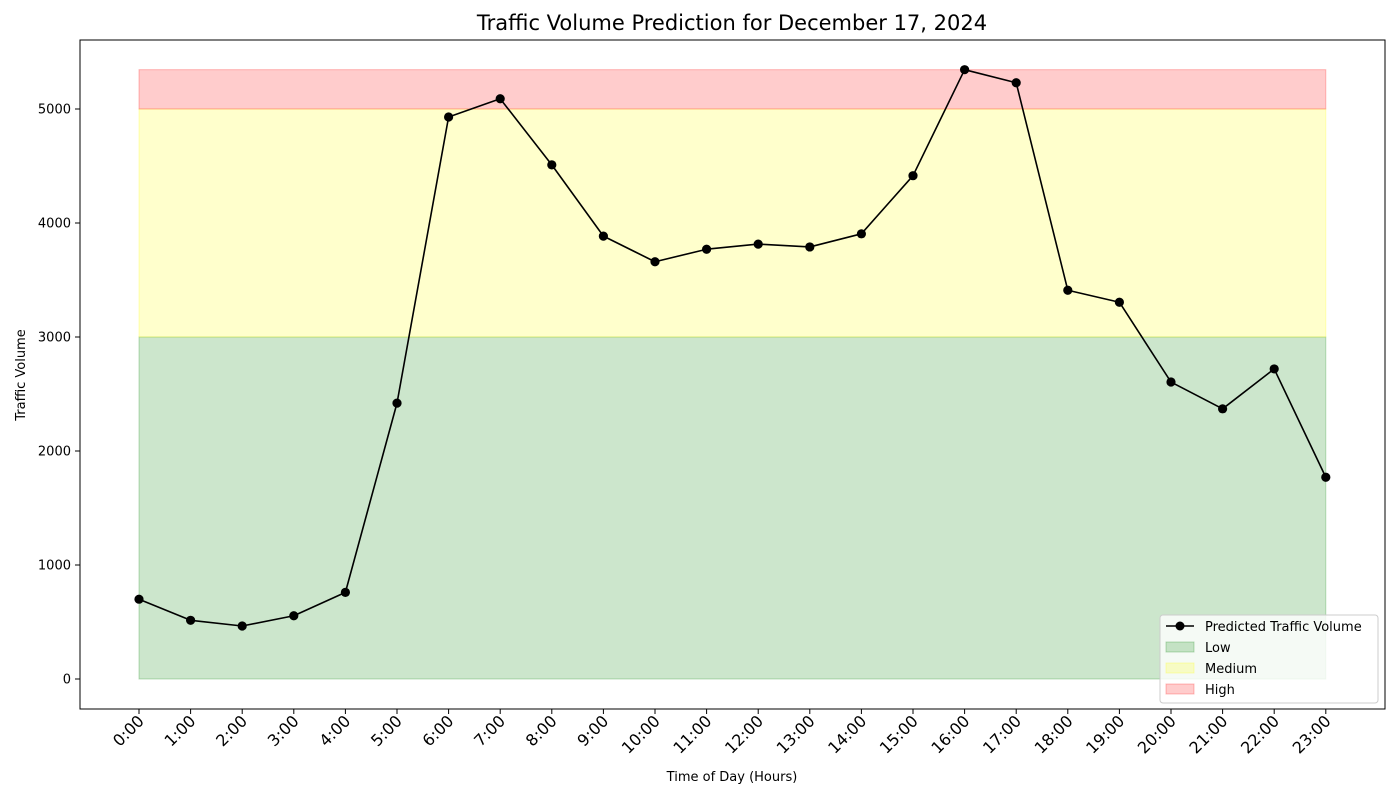 Image resolution: width=1400 pixels, height=800 pixels. Describe the element at coordinates (54, 452) in the screenshot. I see `y-tick-label: 2000` at that location.